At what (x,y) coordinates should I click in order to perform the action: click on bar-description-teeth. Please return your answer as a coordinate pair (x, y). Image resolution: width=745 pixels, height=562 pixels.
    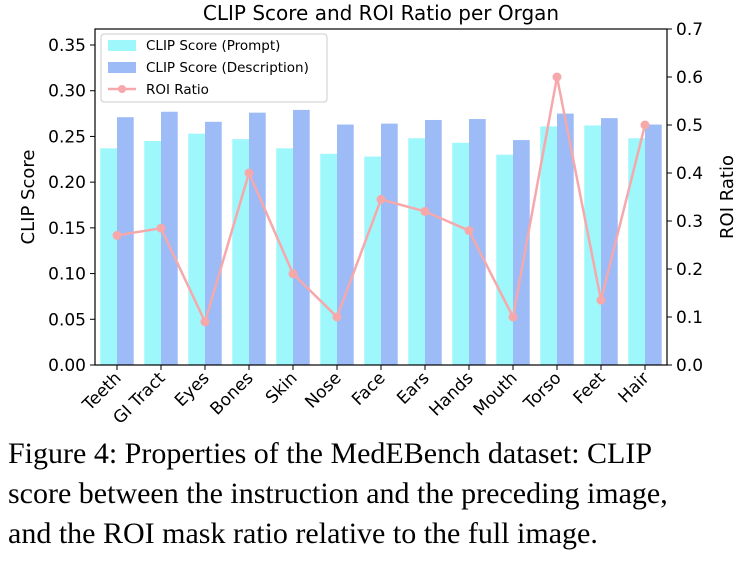
    Looking at the image, I should click on (125, 241).